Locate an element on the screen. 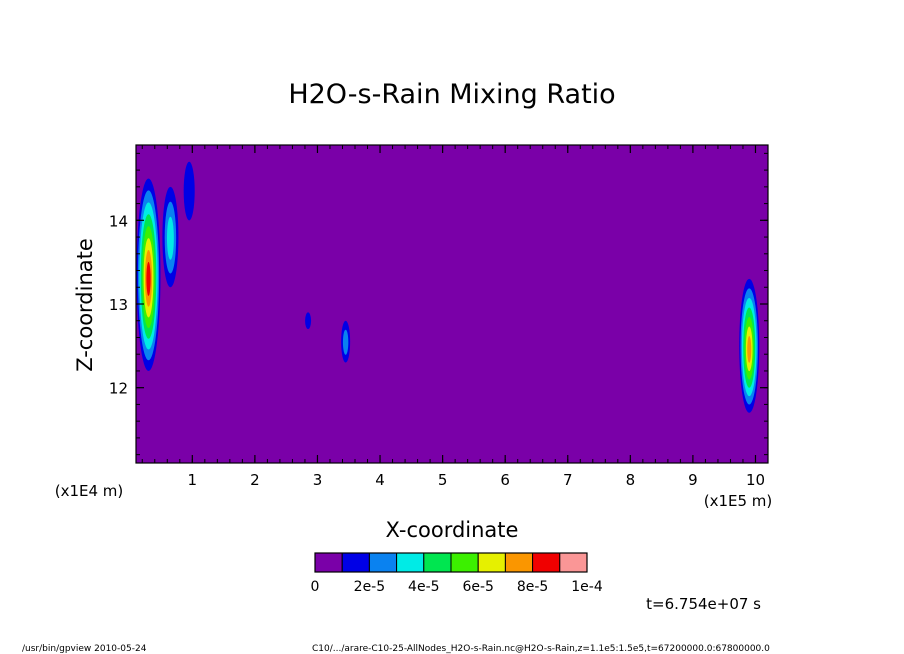 The width and height of the screenshot is (904, 654). time-label: t=6.754e+07 s is located at coordinates (703, 604).